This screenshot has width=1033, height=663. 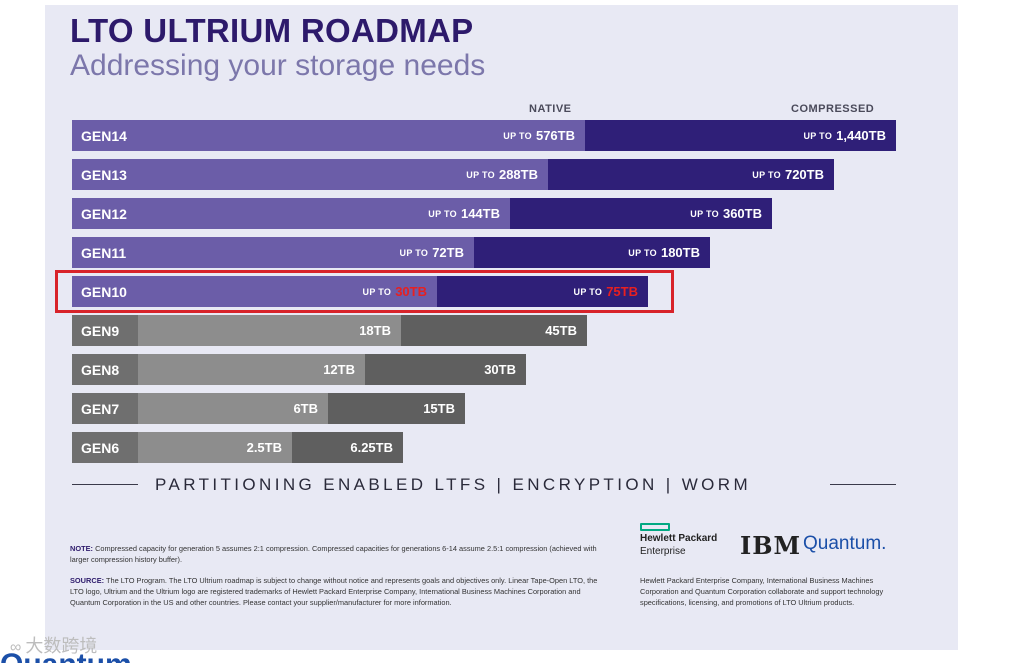 What do you see at coordinates (439, 408) in the screenshot?
I see `compressed-bar-value: 15TB` at bounding box center [439, 408].